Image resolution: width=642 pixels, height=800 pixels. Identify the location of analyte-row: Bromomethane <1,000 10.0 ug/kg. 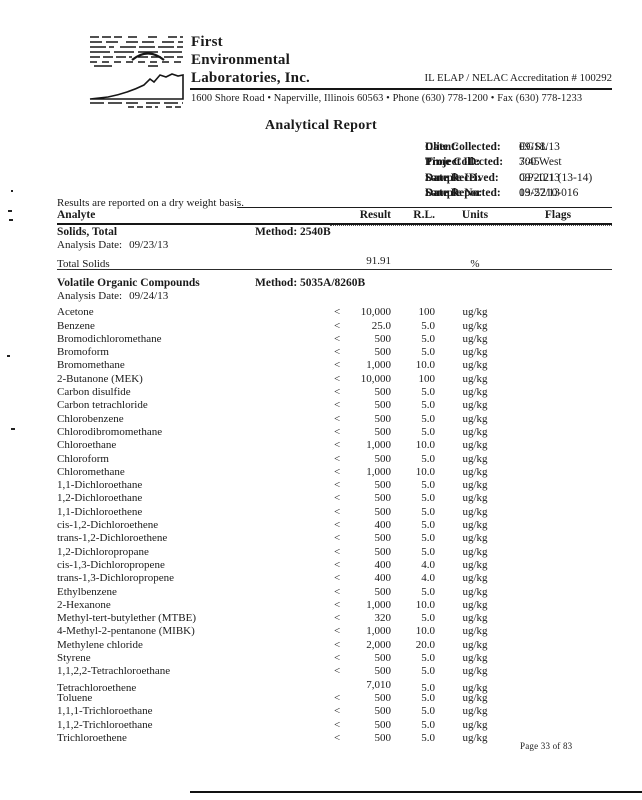
(334, 365).